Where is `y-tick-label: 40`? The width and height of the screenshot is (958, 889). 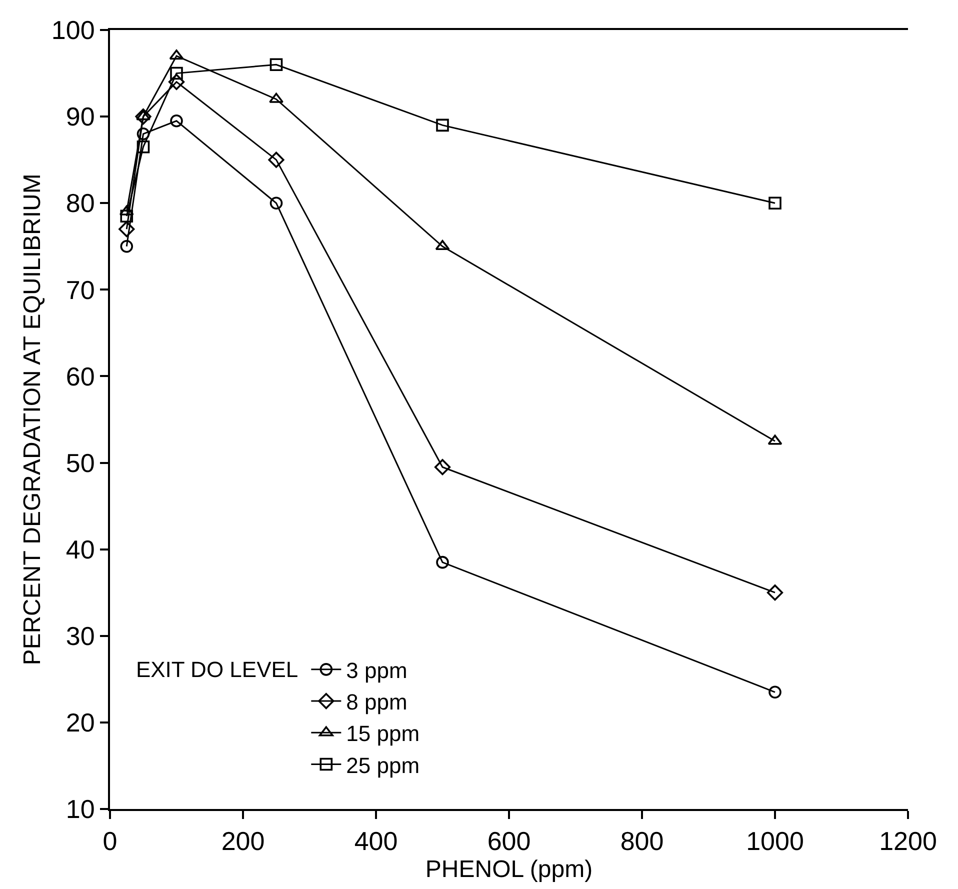
y-tick-label: 40 is located at coordinates (80, 549).